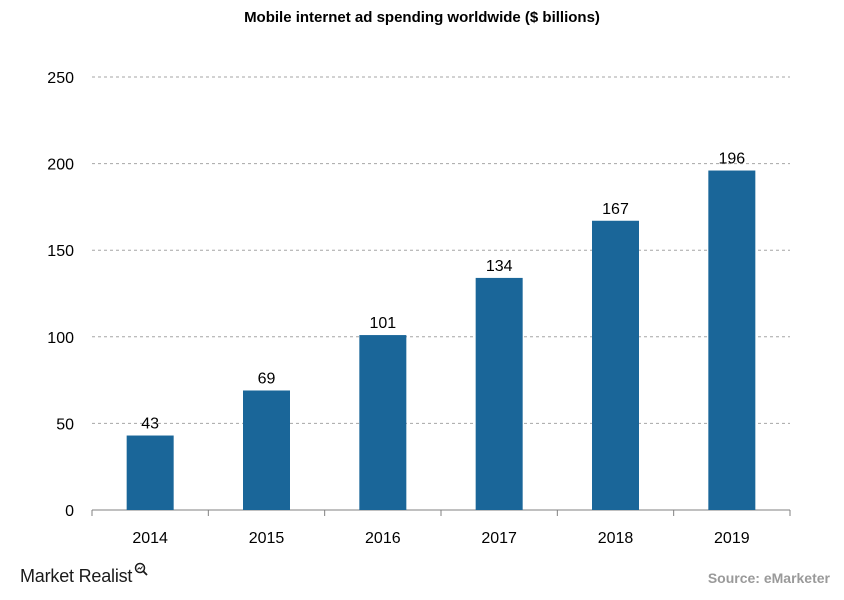 Image resolution: width=844 pixels, height=600 pixels. What do you see at coordinates (267, 378) in the screenshot?
I see `data-label: 69` at bounding box center [267, 378].